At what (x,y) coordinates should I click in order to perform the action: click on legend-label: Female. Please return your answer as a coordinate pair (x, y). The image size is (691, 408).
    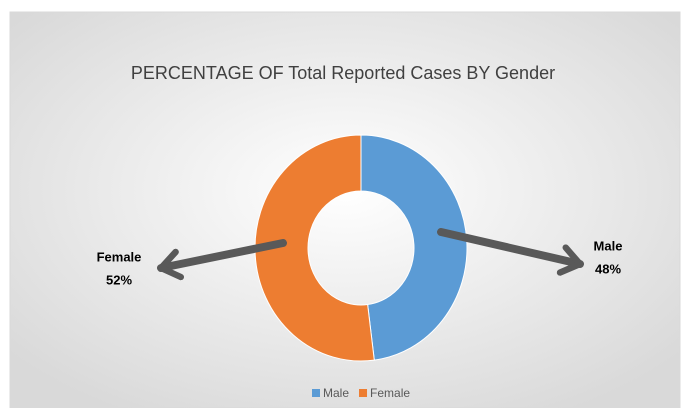
    Looking at the image, I should click on (390, 393).